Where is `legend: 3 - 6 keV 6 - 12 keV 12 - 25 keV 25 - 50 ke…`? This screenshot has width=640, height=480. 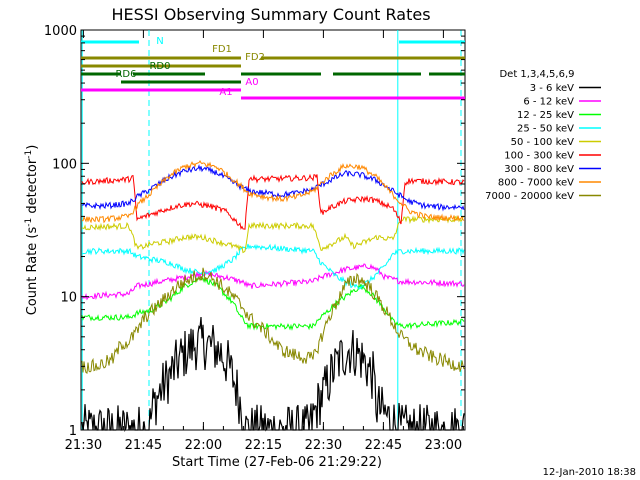 legend: 3 - 6 keV 6 - 12 keV 12 - 25 keV 25 - 50 ke… is located at coordinates (543, 142).